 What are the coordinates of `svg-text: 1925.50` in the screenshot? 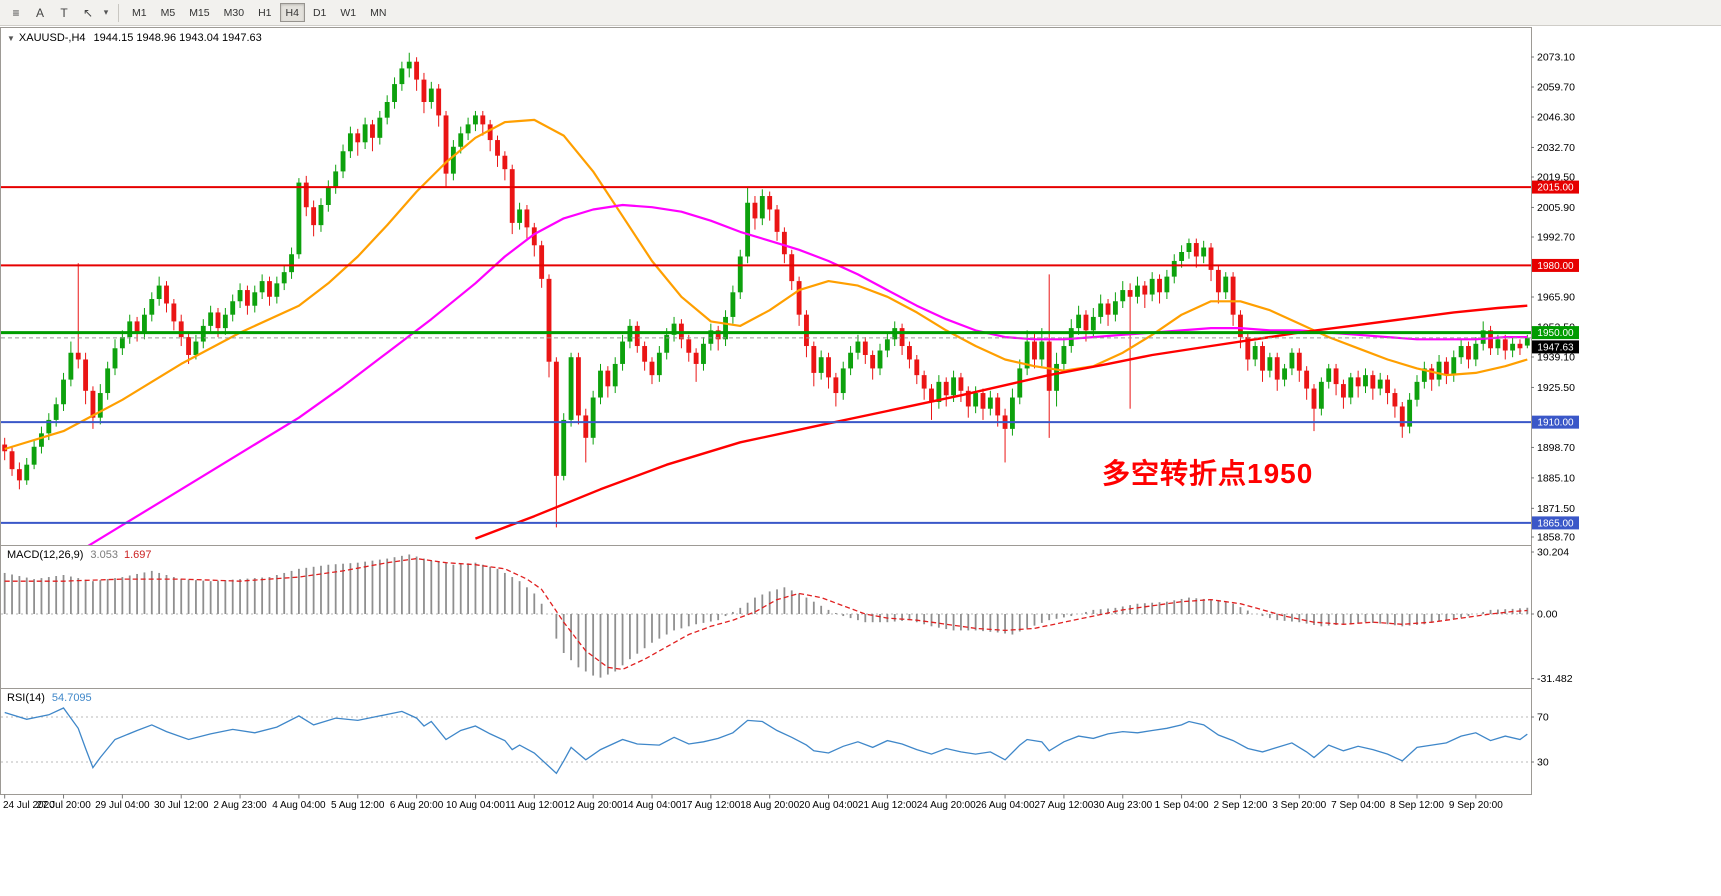 It's located at (1556, 388).